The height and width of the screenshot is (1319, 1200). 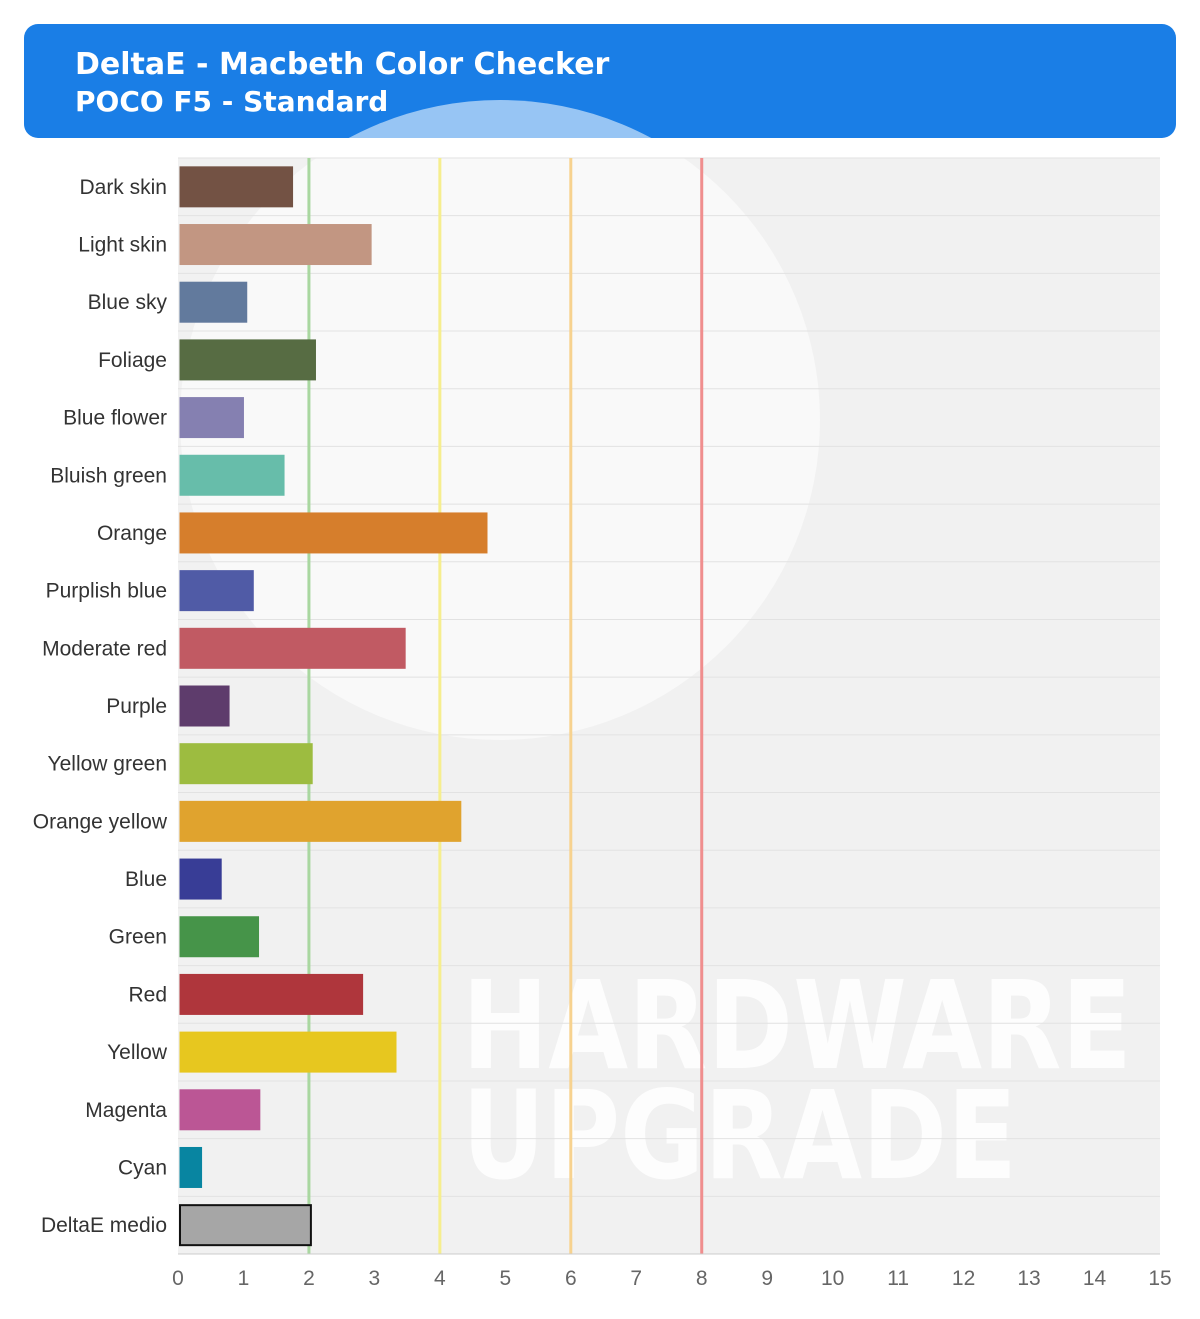 I want to click on bar-foliage, so click(x=247, y=360).